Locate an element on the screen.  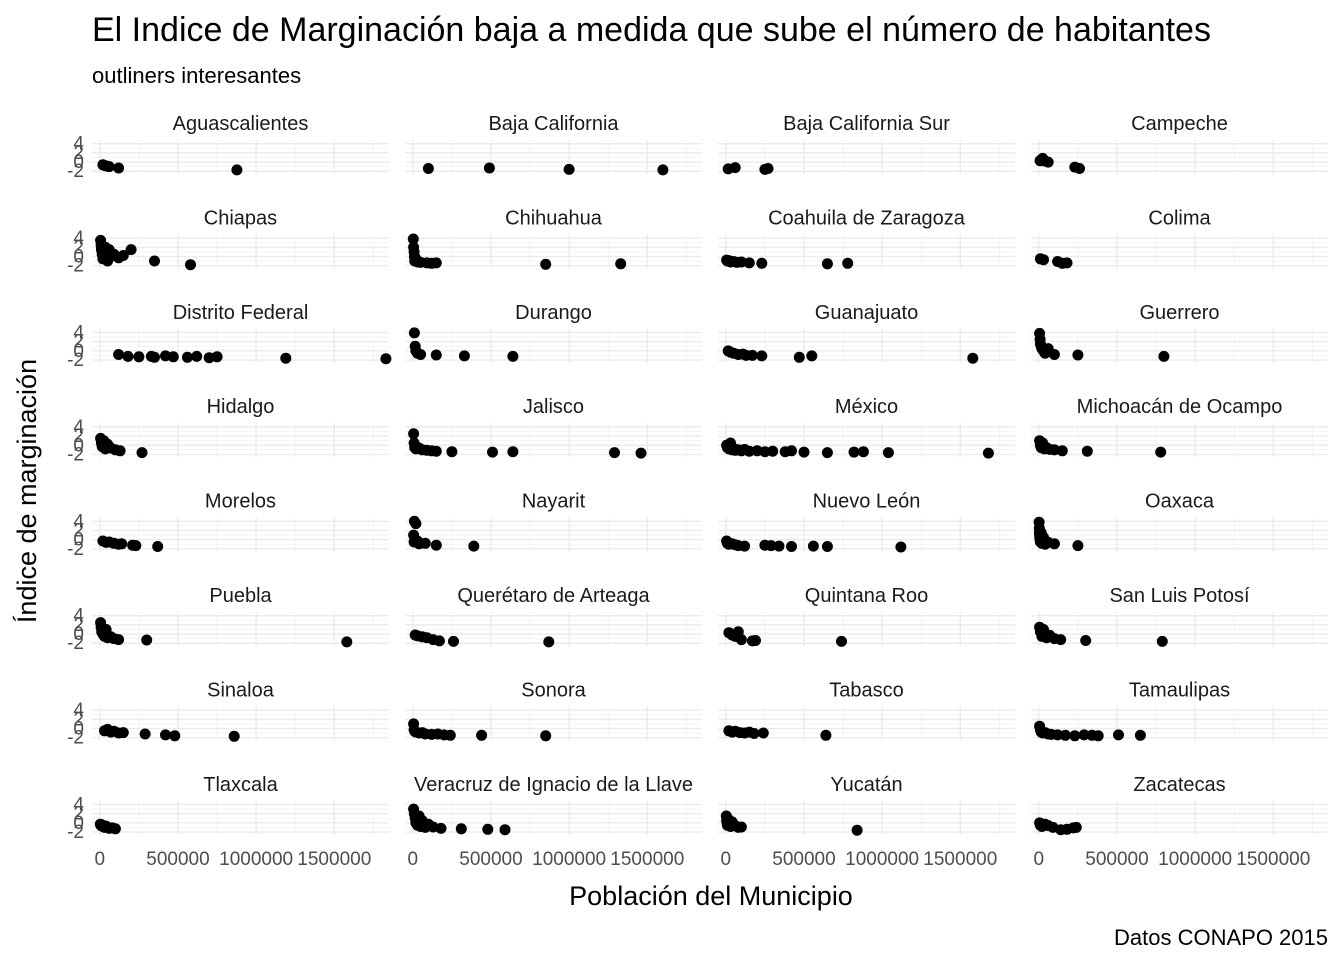
facet-strip-label: Guerrero is located at coordinates (1179, 313).